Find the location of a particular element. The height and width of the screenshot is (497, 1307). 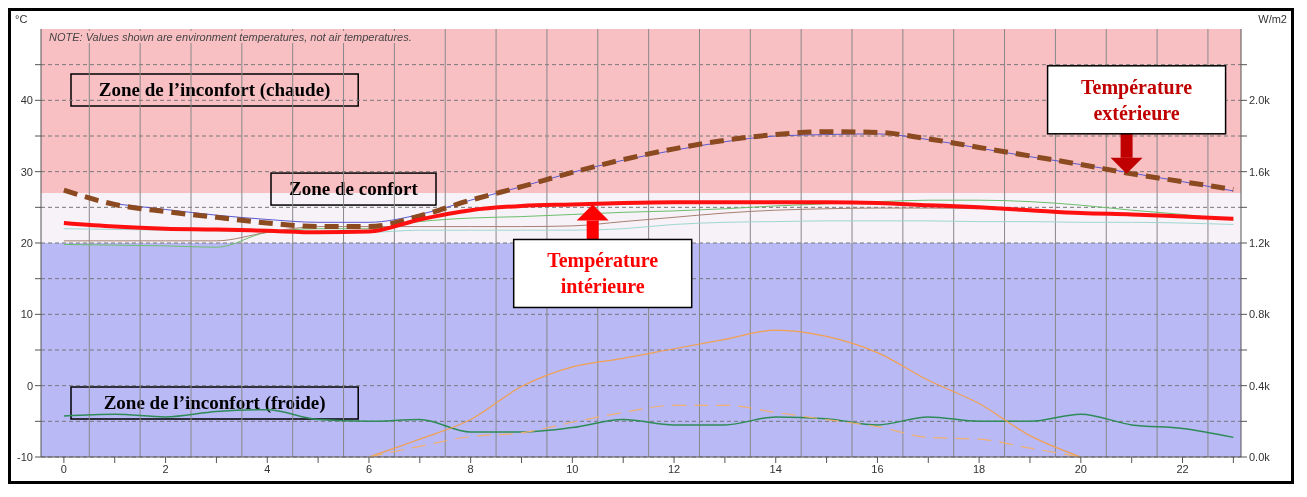

y2-axis-title: W/m2 is located at coordinates (1272, 19).